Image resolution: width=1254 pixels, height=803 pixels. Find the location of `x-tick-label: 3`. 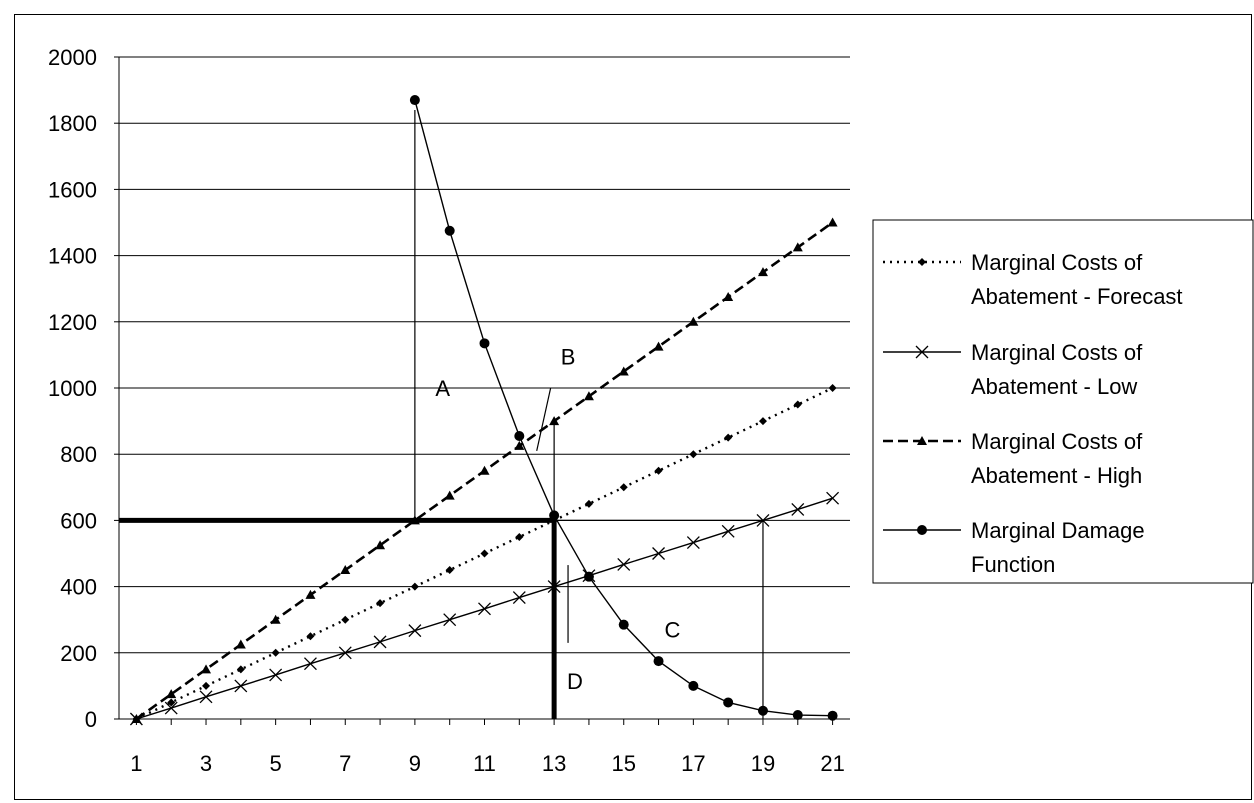

x-tick-label: 3 is located at coordinates (206, 763).